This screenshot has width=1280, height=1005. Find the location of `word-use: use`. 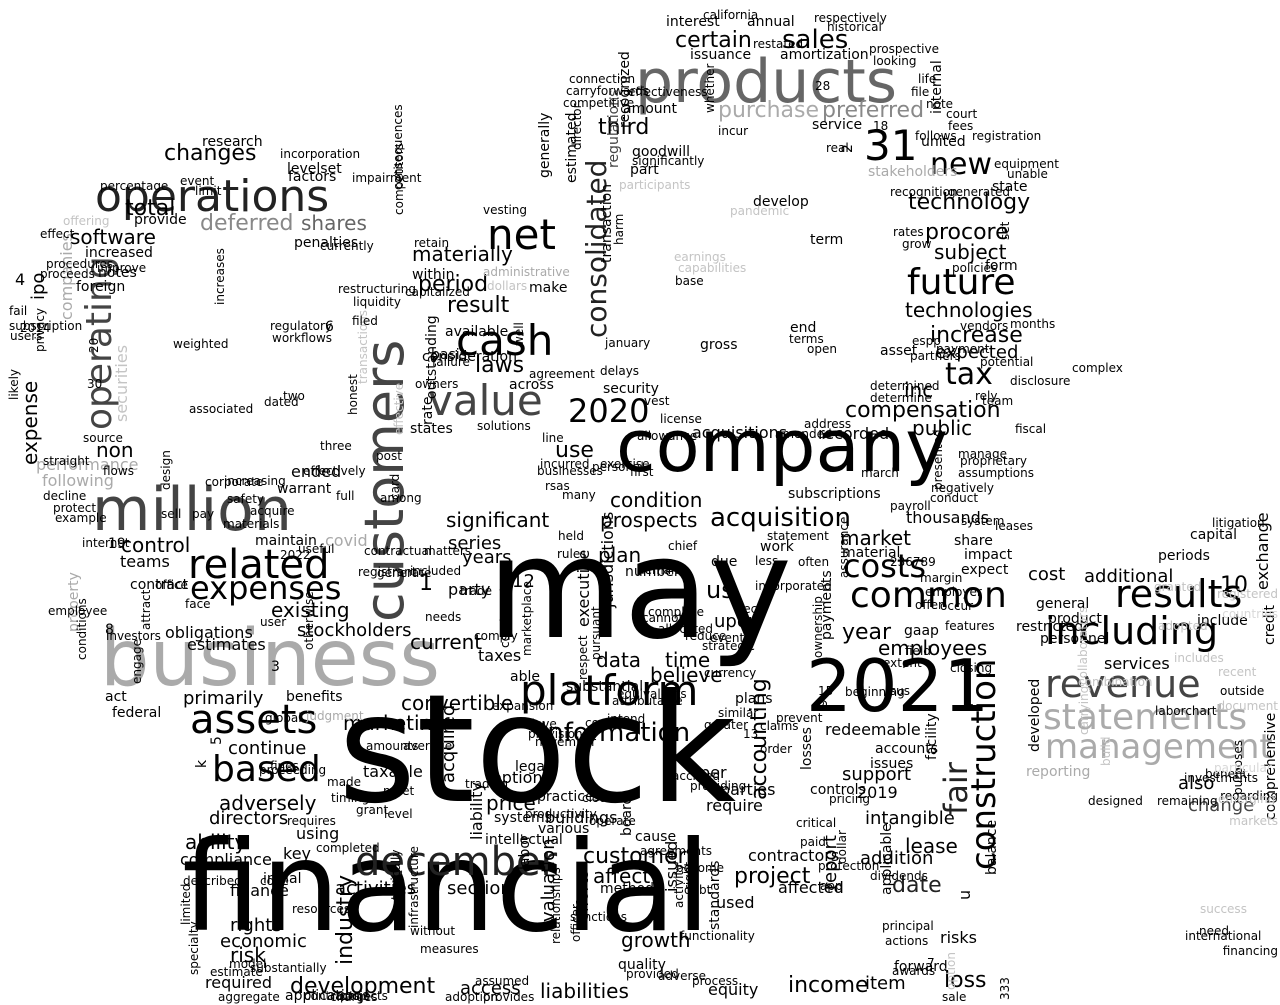

word-use: use is located at coordinates (574, 450).